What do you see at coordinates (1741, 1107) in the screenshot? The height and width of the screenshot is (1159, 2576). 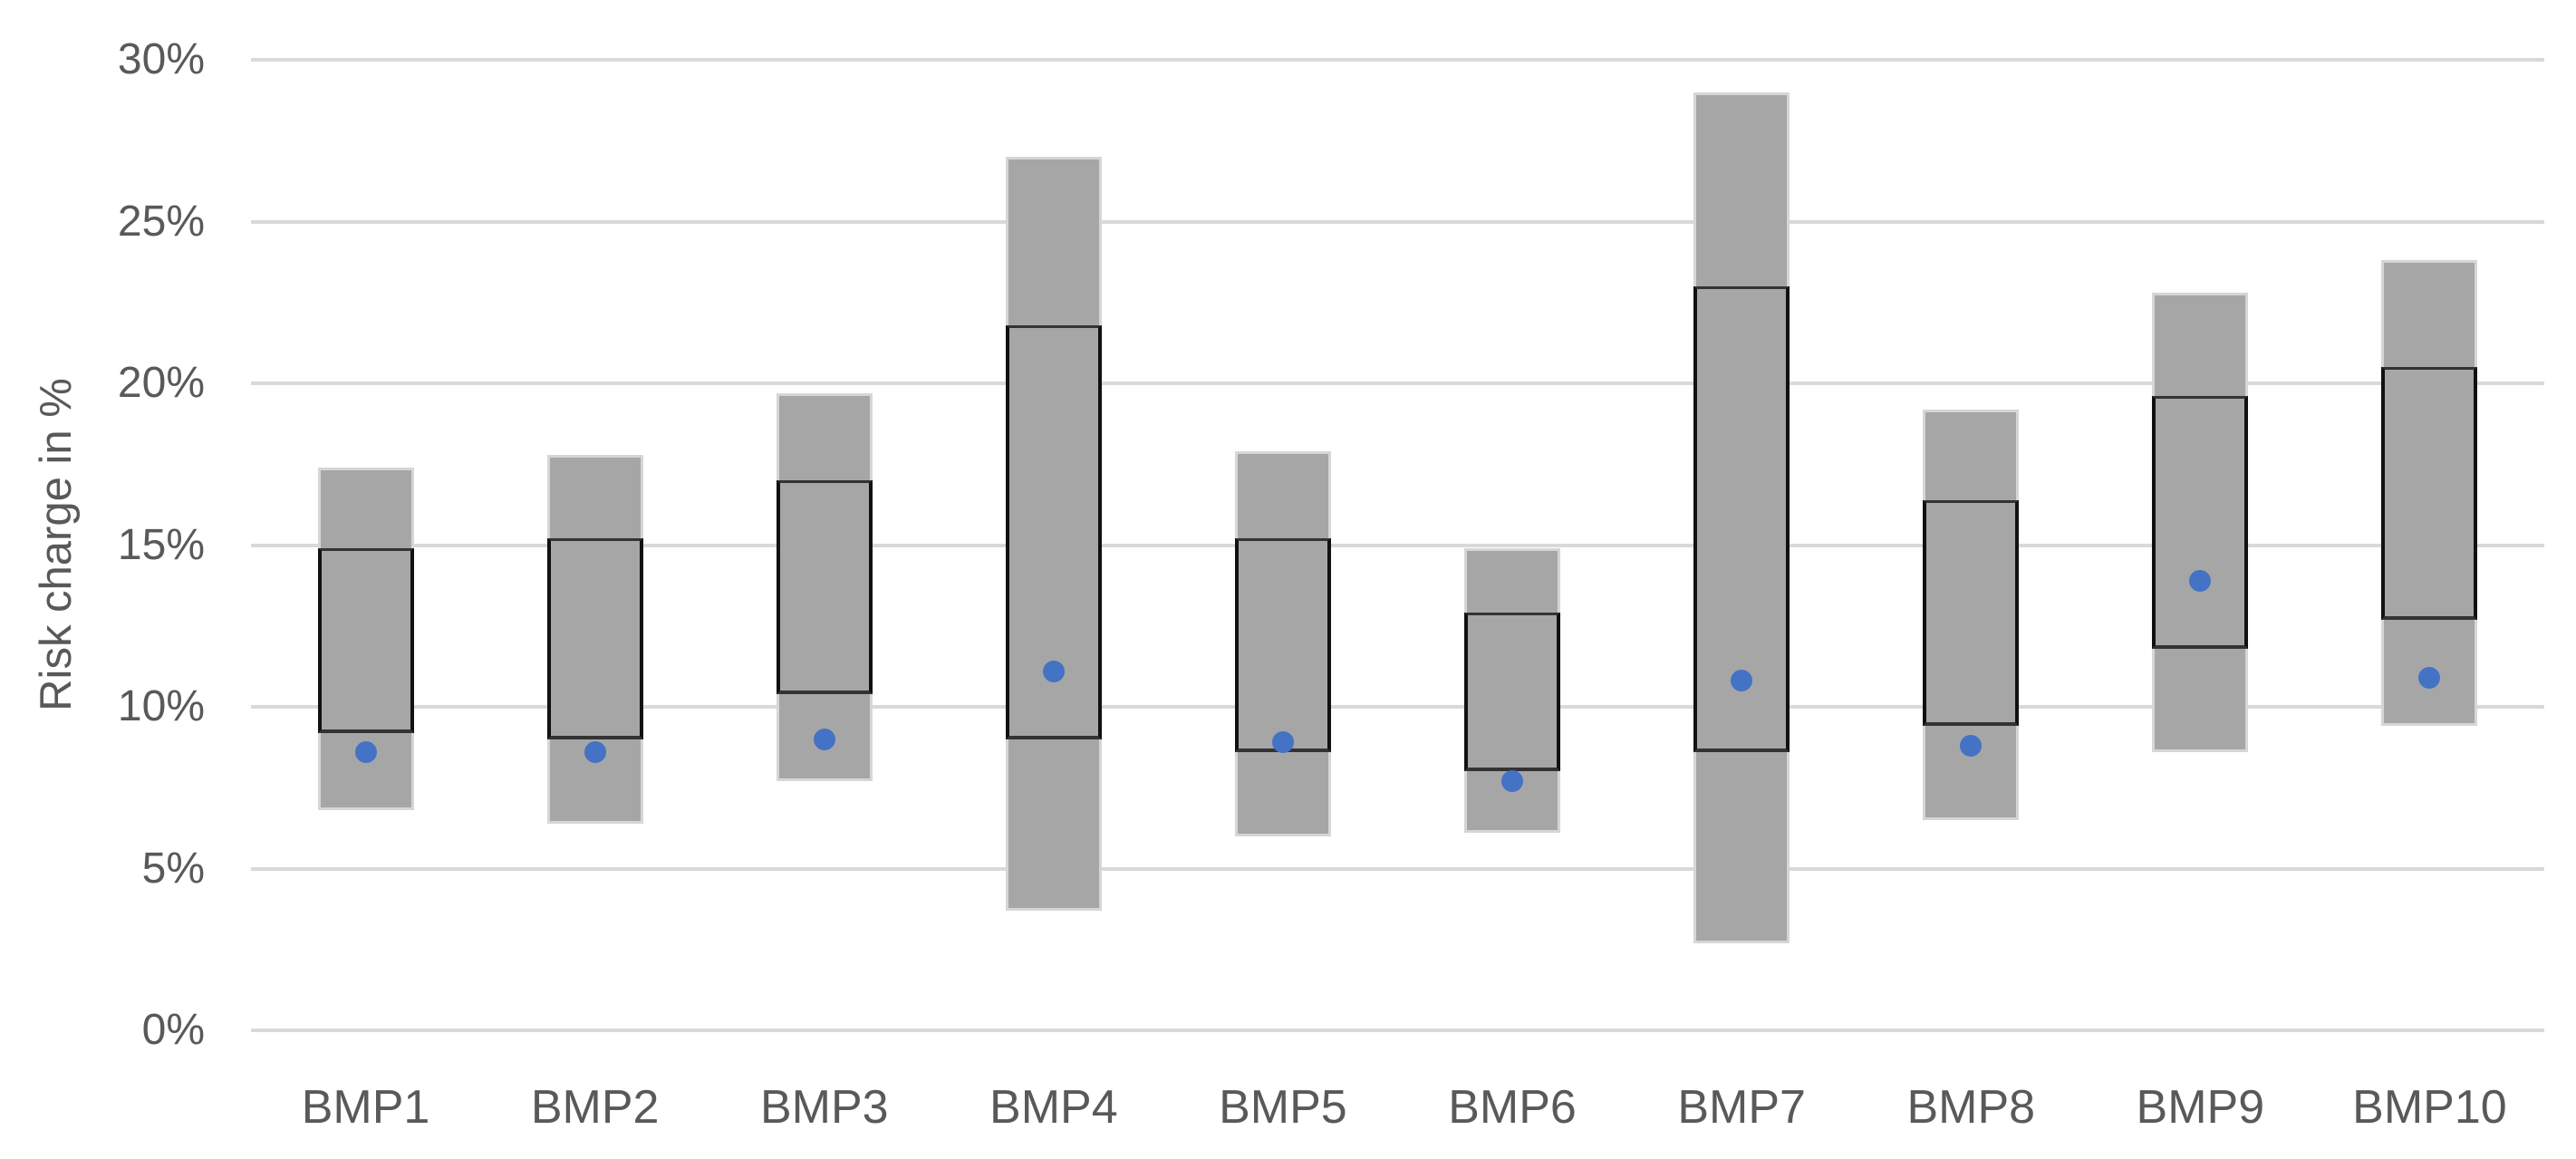 I see `category-label: BMP7` at bounding box center [1741, 1107].